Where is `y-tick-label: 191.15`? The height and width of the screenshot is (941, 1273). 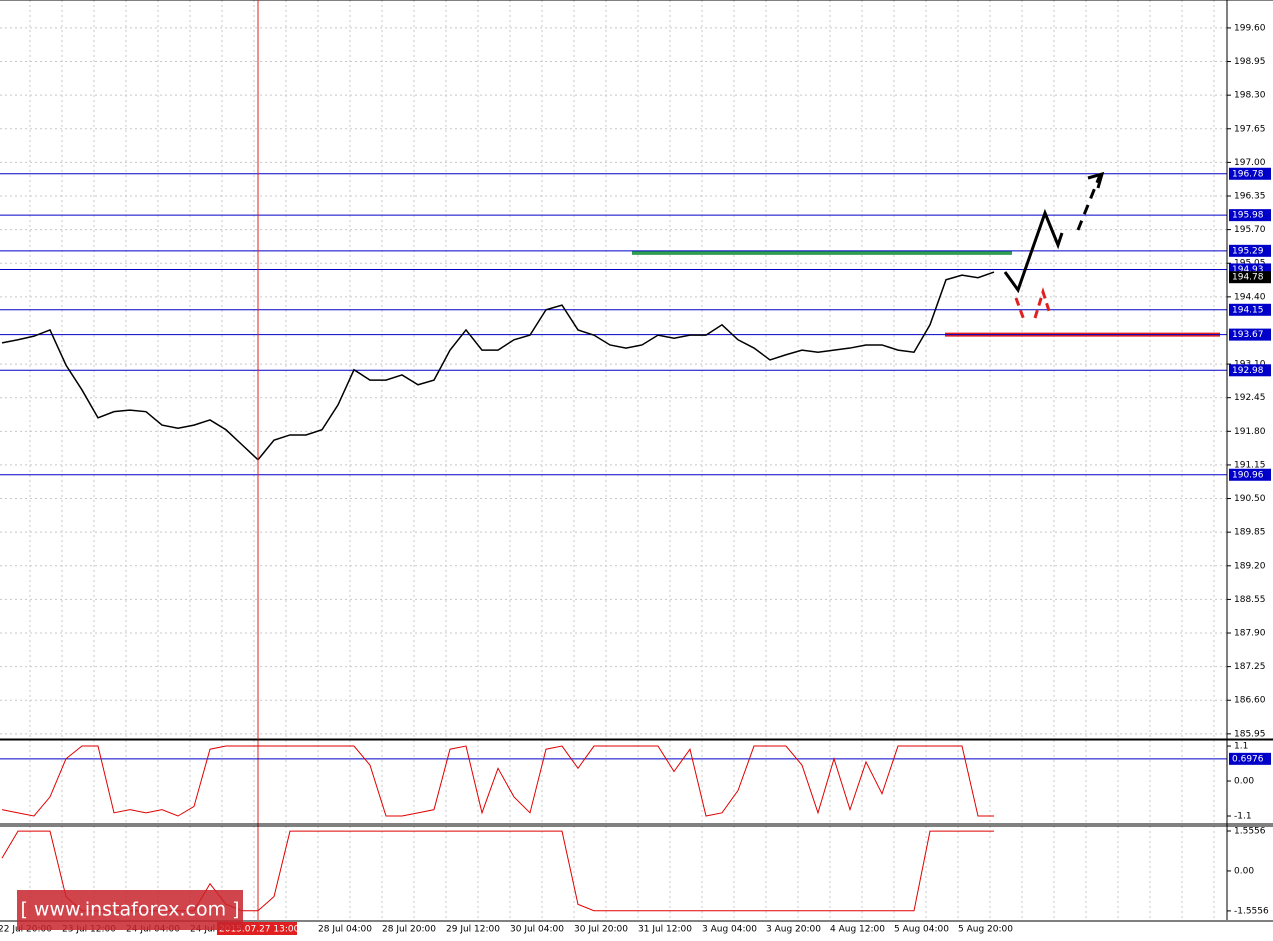
y-tick-label: 191.15 is located at coordinates (1250, 465).